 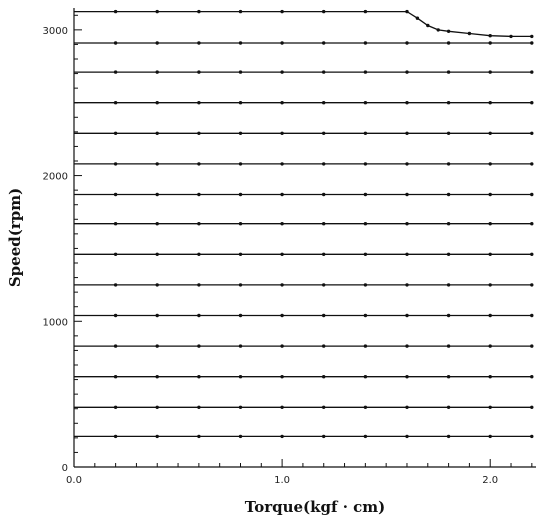 What do you see at coordinates (65, 468) in the screenshot?
I see `y-tick-label: 0` at bounding box center [65, 468].